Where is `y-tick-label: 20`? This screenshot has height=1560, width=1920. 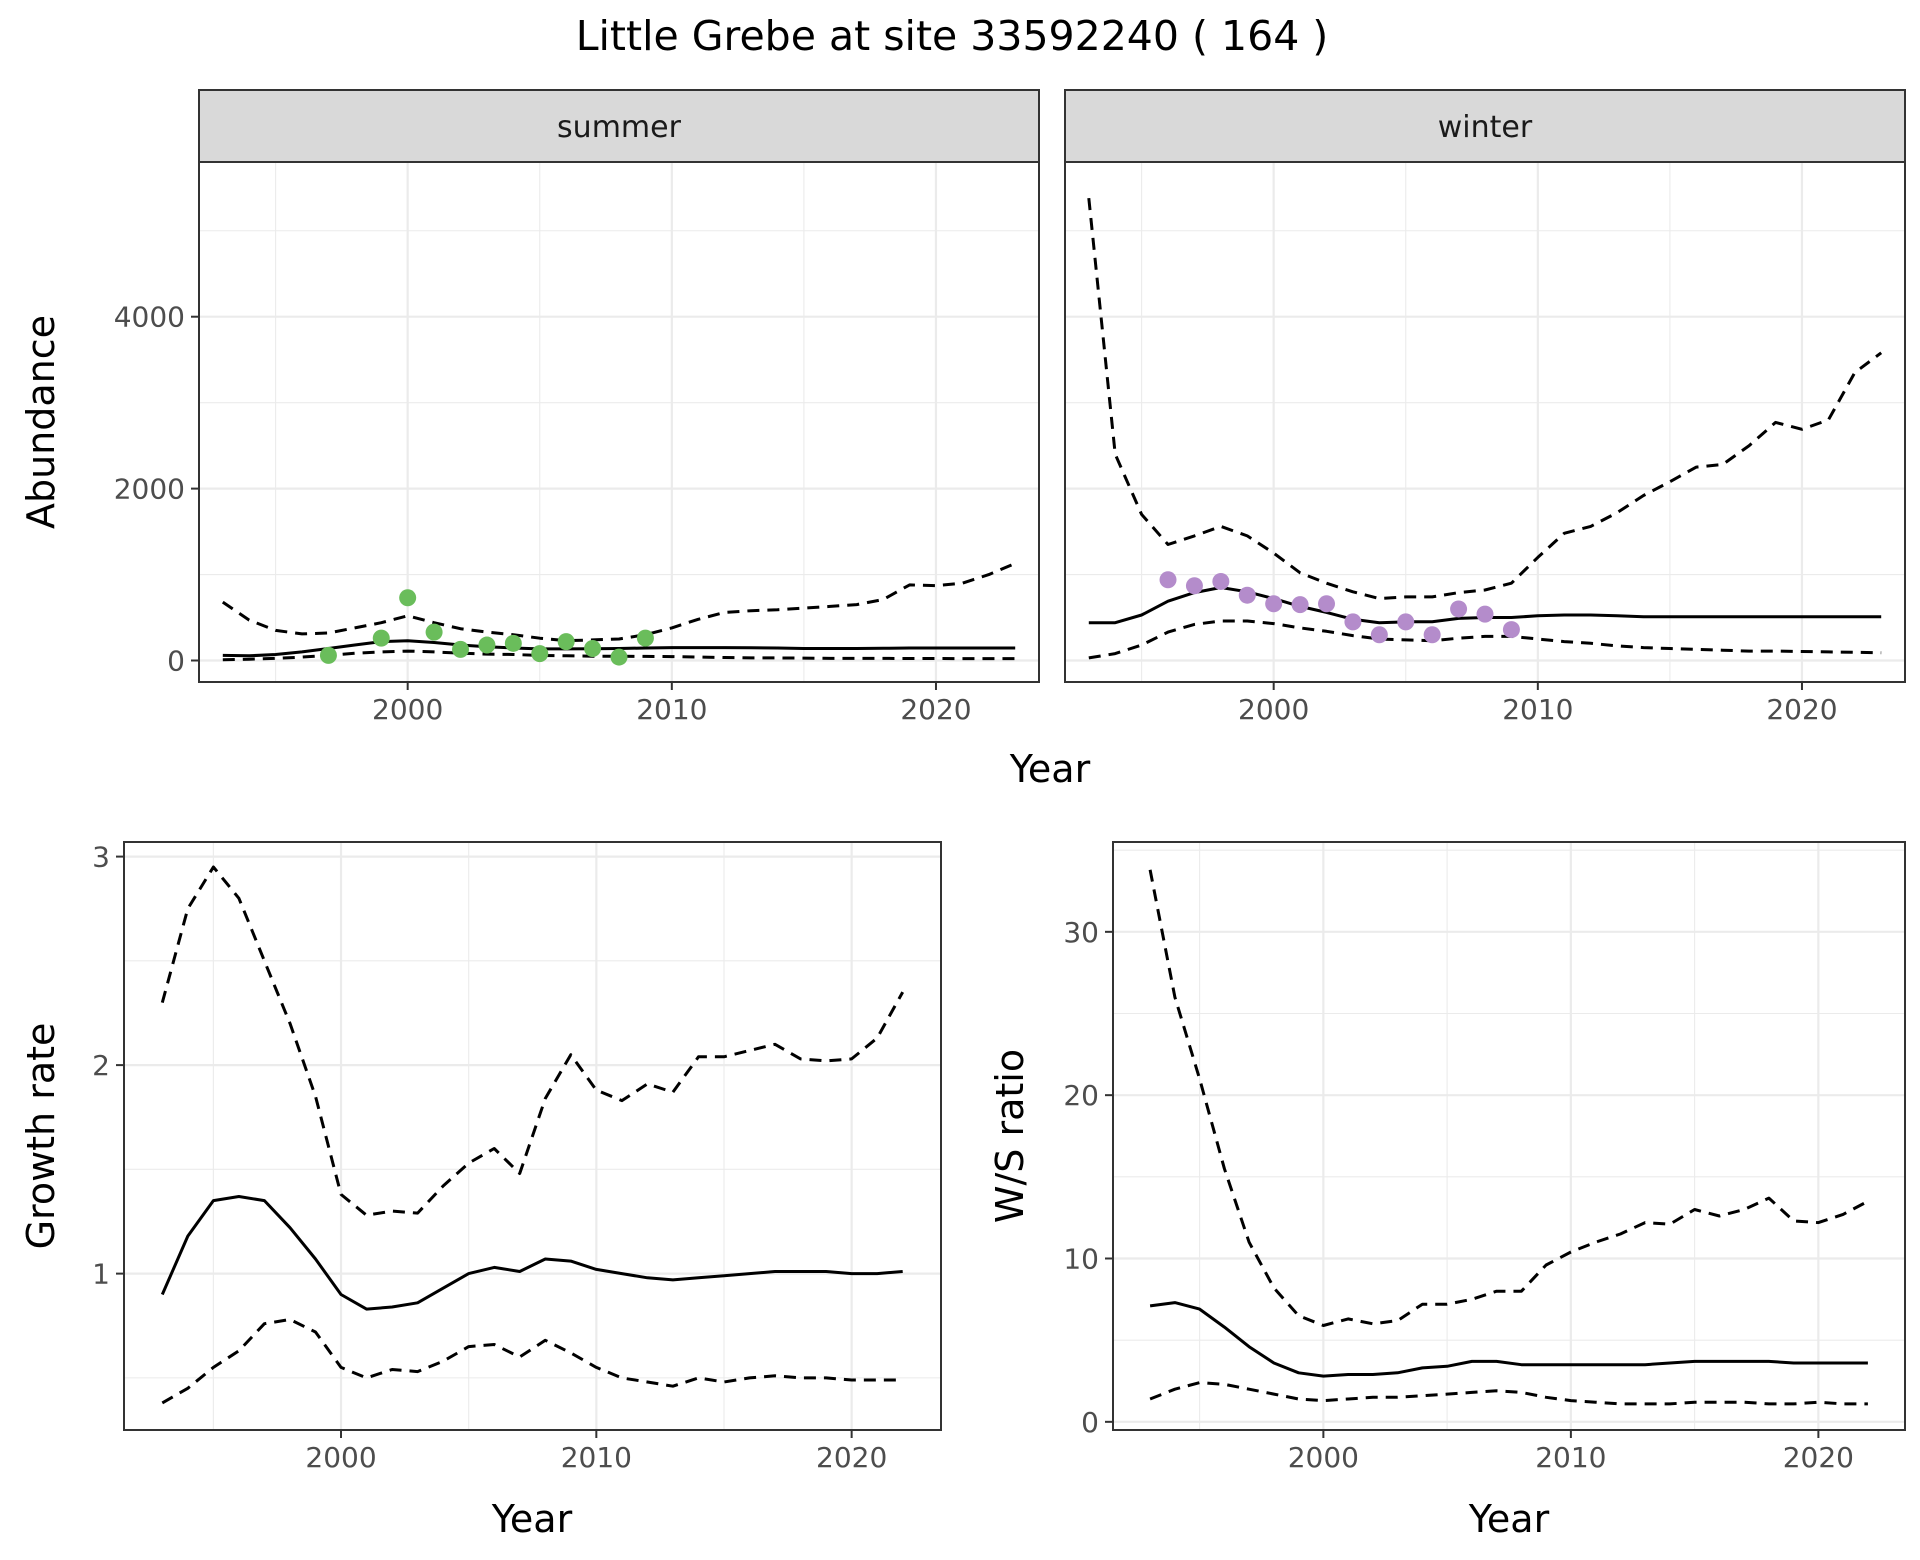
y-tick-label: 20 is located at coordinates (1081, 1095).